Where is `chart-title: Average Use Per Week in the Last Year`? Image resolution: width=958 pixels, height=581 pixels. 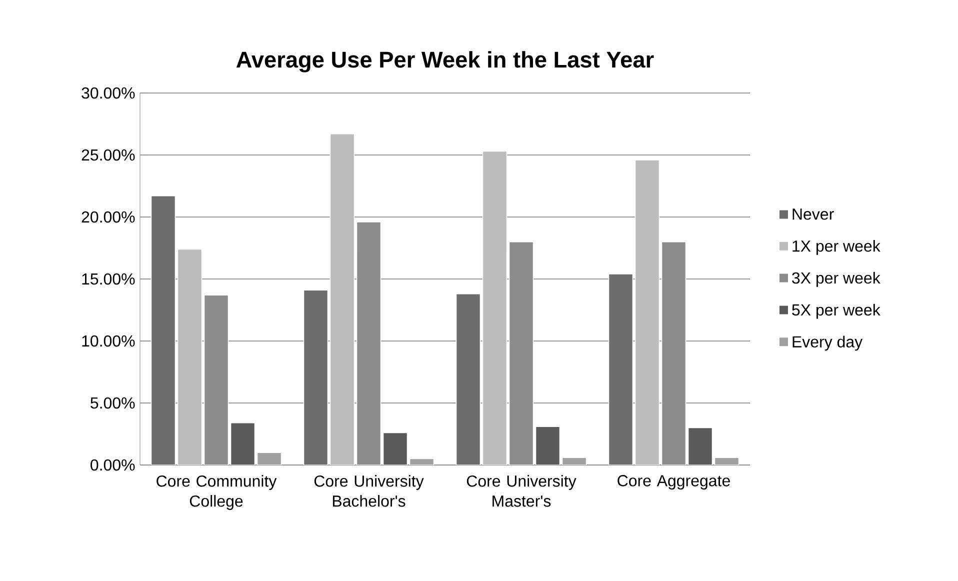 chart-title: Average Use Per Week in the Last Year is located at coordinates (445, 61).